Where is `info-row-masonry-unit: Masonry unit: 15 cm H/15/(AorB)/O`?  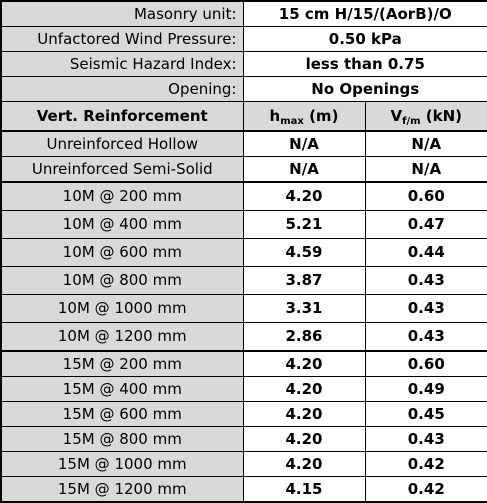 info-row-masonry-unit: Masonry unit: 15 cm H/15/(AorB)/O is located at coordinates (243, 13).